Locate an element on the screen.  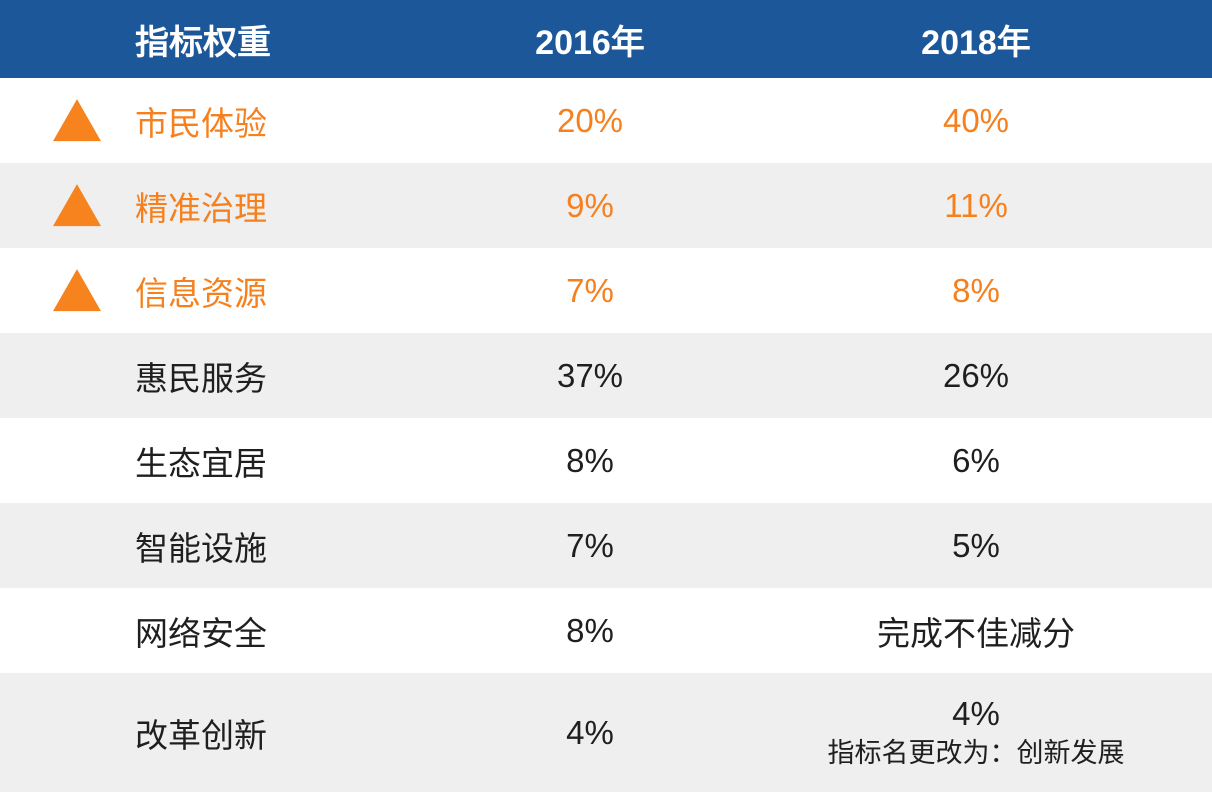
row-label: 市民体验 is located at coordinates (220, 121).